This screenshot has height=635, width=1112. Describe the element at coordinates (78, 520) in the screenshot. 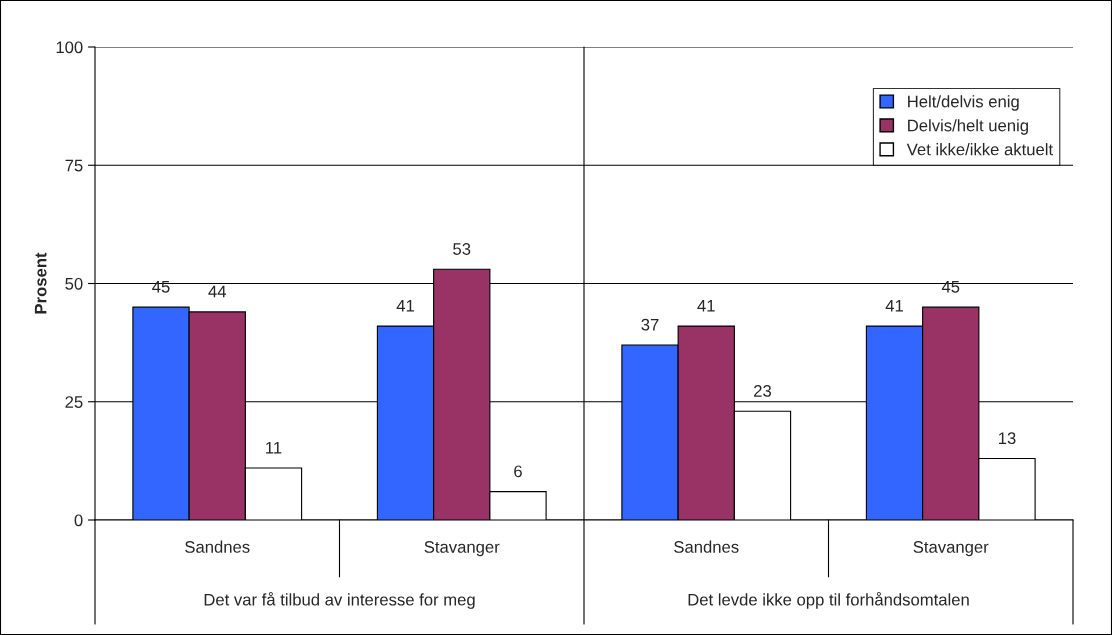

I see `y-tick-label: 0` at that location.